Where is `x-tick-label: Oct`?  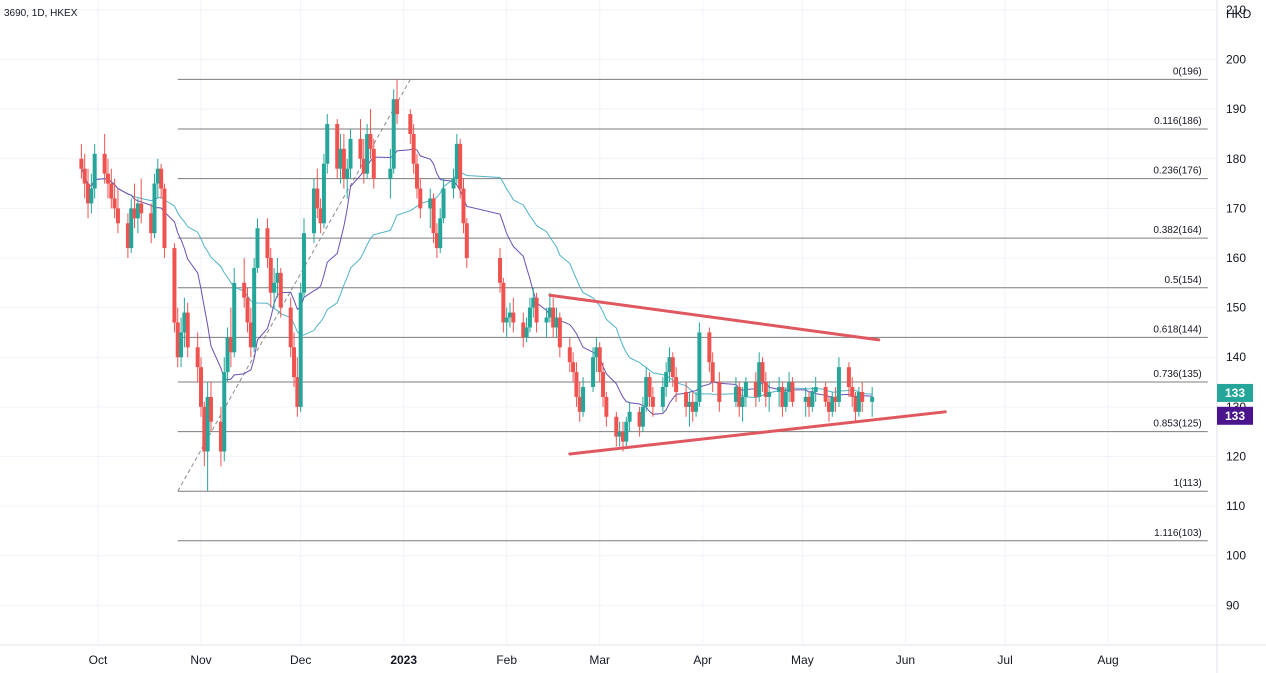 x-tick-label: Oct is located at coordinates (98, 660).